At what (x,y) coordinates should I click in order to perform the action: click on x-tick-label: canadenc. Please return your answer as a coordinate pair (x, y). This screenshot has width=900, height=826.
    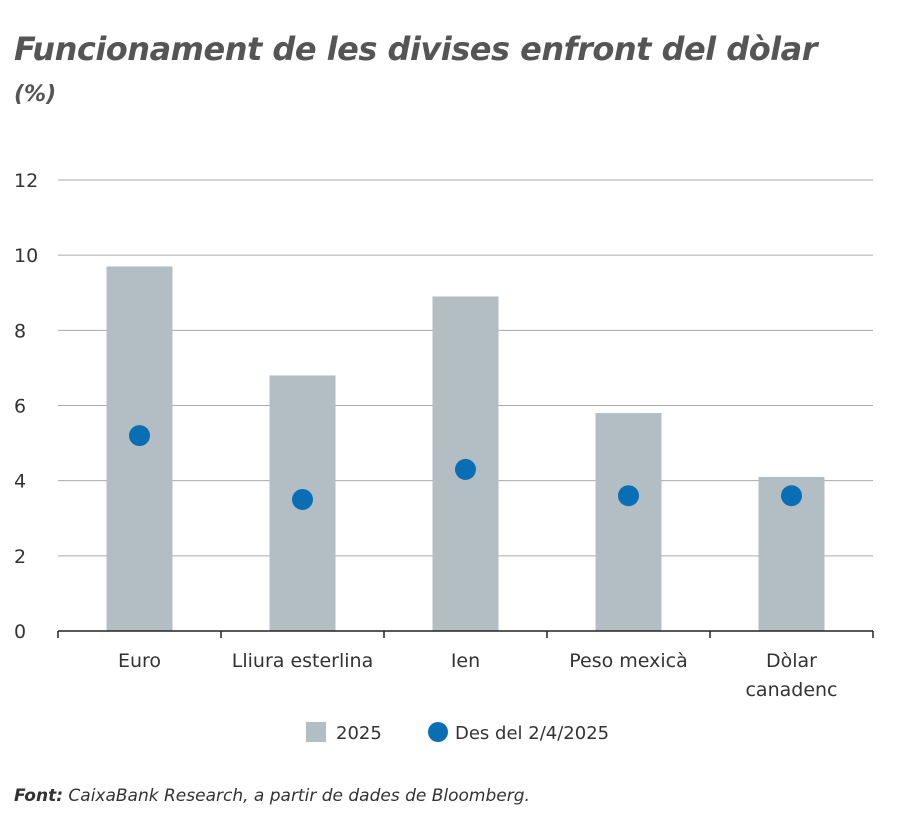
    Looking at the image, I should click on (791, 690).